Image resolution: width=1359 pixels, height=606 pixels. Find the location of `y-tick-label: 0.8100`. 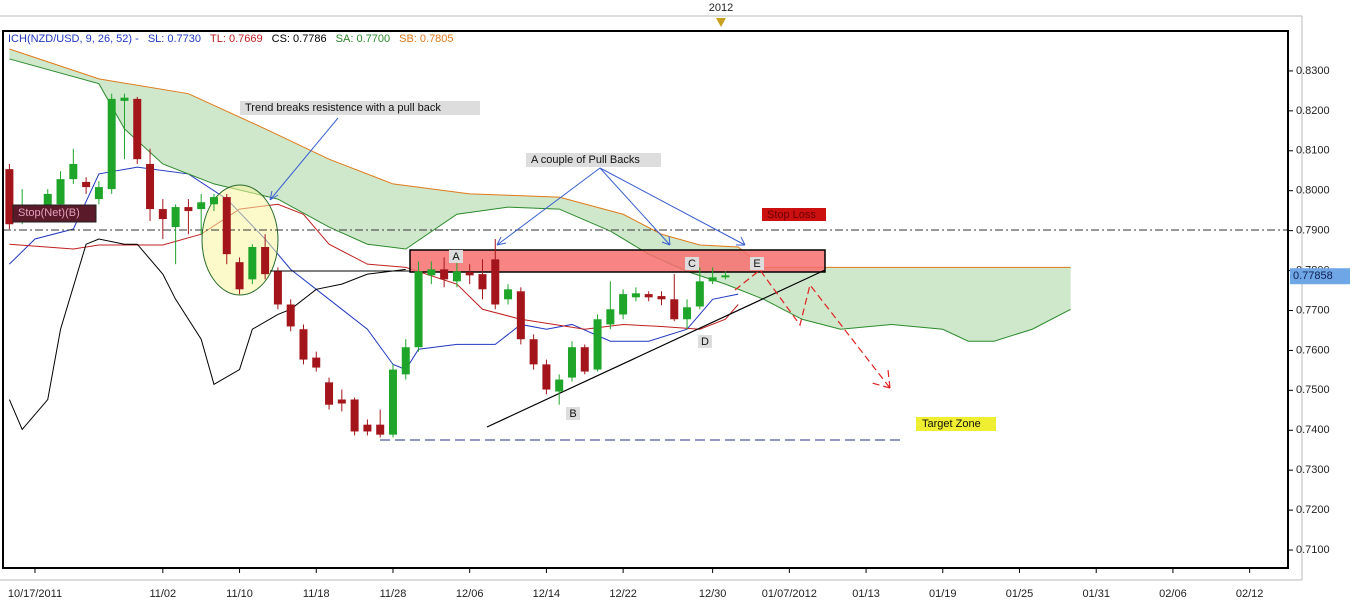

y-tick-label: 0.8100 is located at coordinates (1313, 151).